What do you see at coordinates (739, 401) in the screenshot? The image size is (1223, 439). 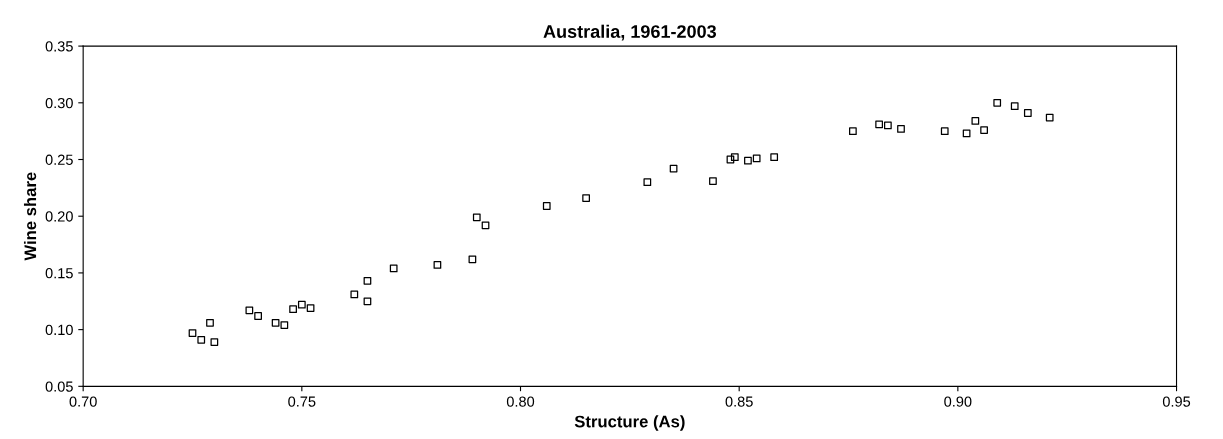 I see `x-tick-label: 0.85` at bounding box center [739, 401].